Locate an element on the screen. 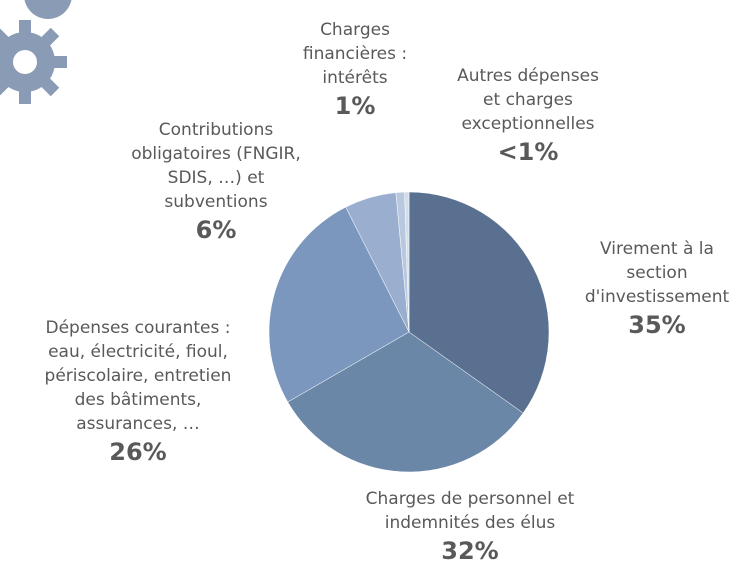 The image size is (751, 573). value-label: 6% is located at coordinates (216, 230).